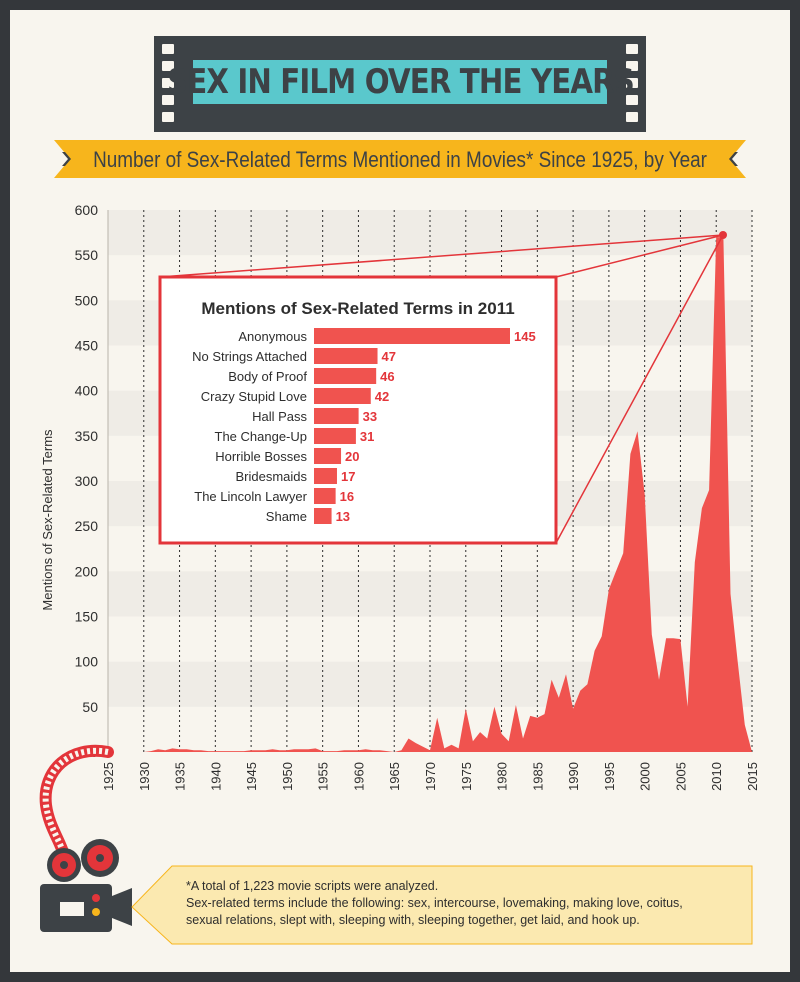 The width and height of the screenshot is (800, 982). Describe the element at coordinates (609, 776) in the screenshot. I see `x-tick-label: 1995` at that location.